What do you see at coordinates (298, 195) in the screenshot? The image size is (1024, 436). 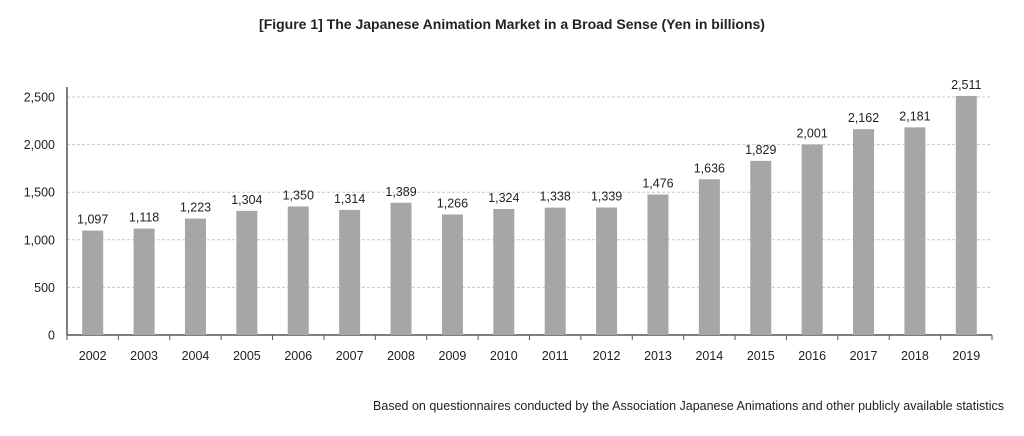 I see `data-label: 1,350` at bounding box center [298, 195].